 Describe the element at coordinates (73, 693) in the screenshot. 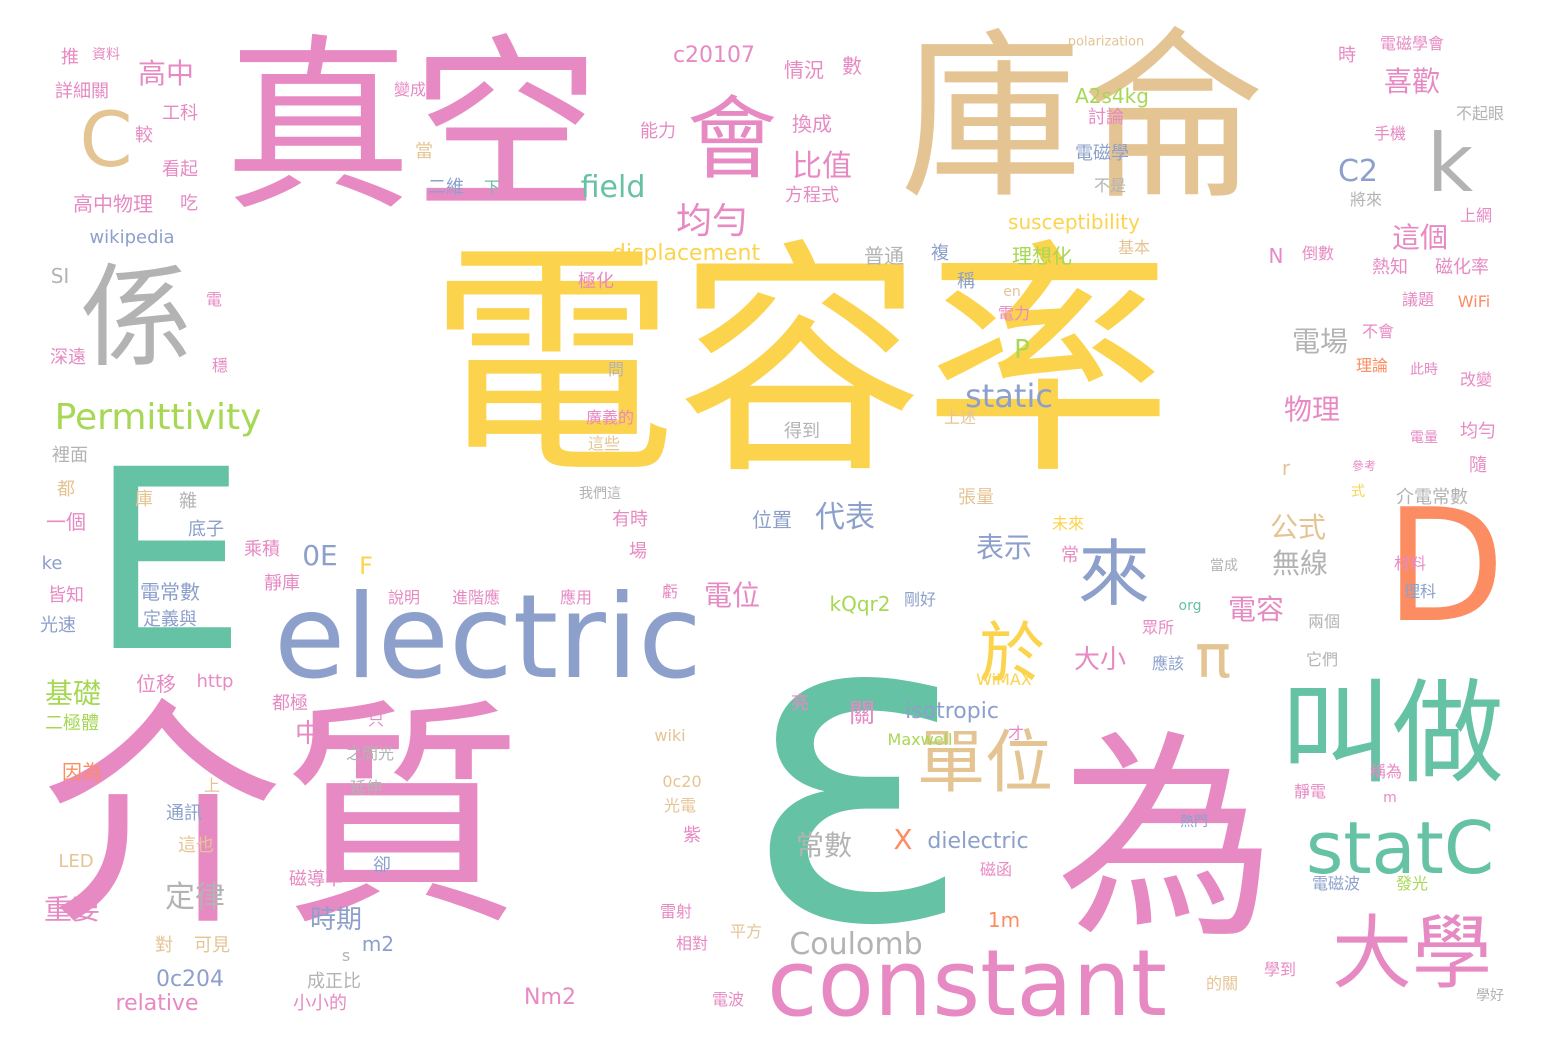

I see `word: 基礎` at that location.